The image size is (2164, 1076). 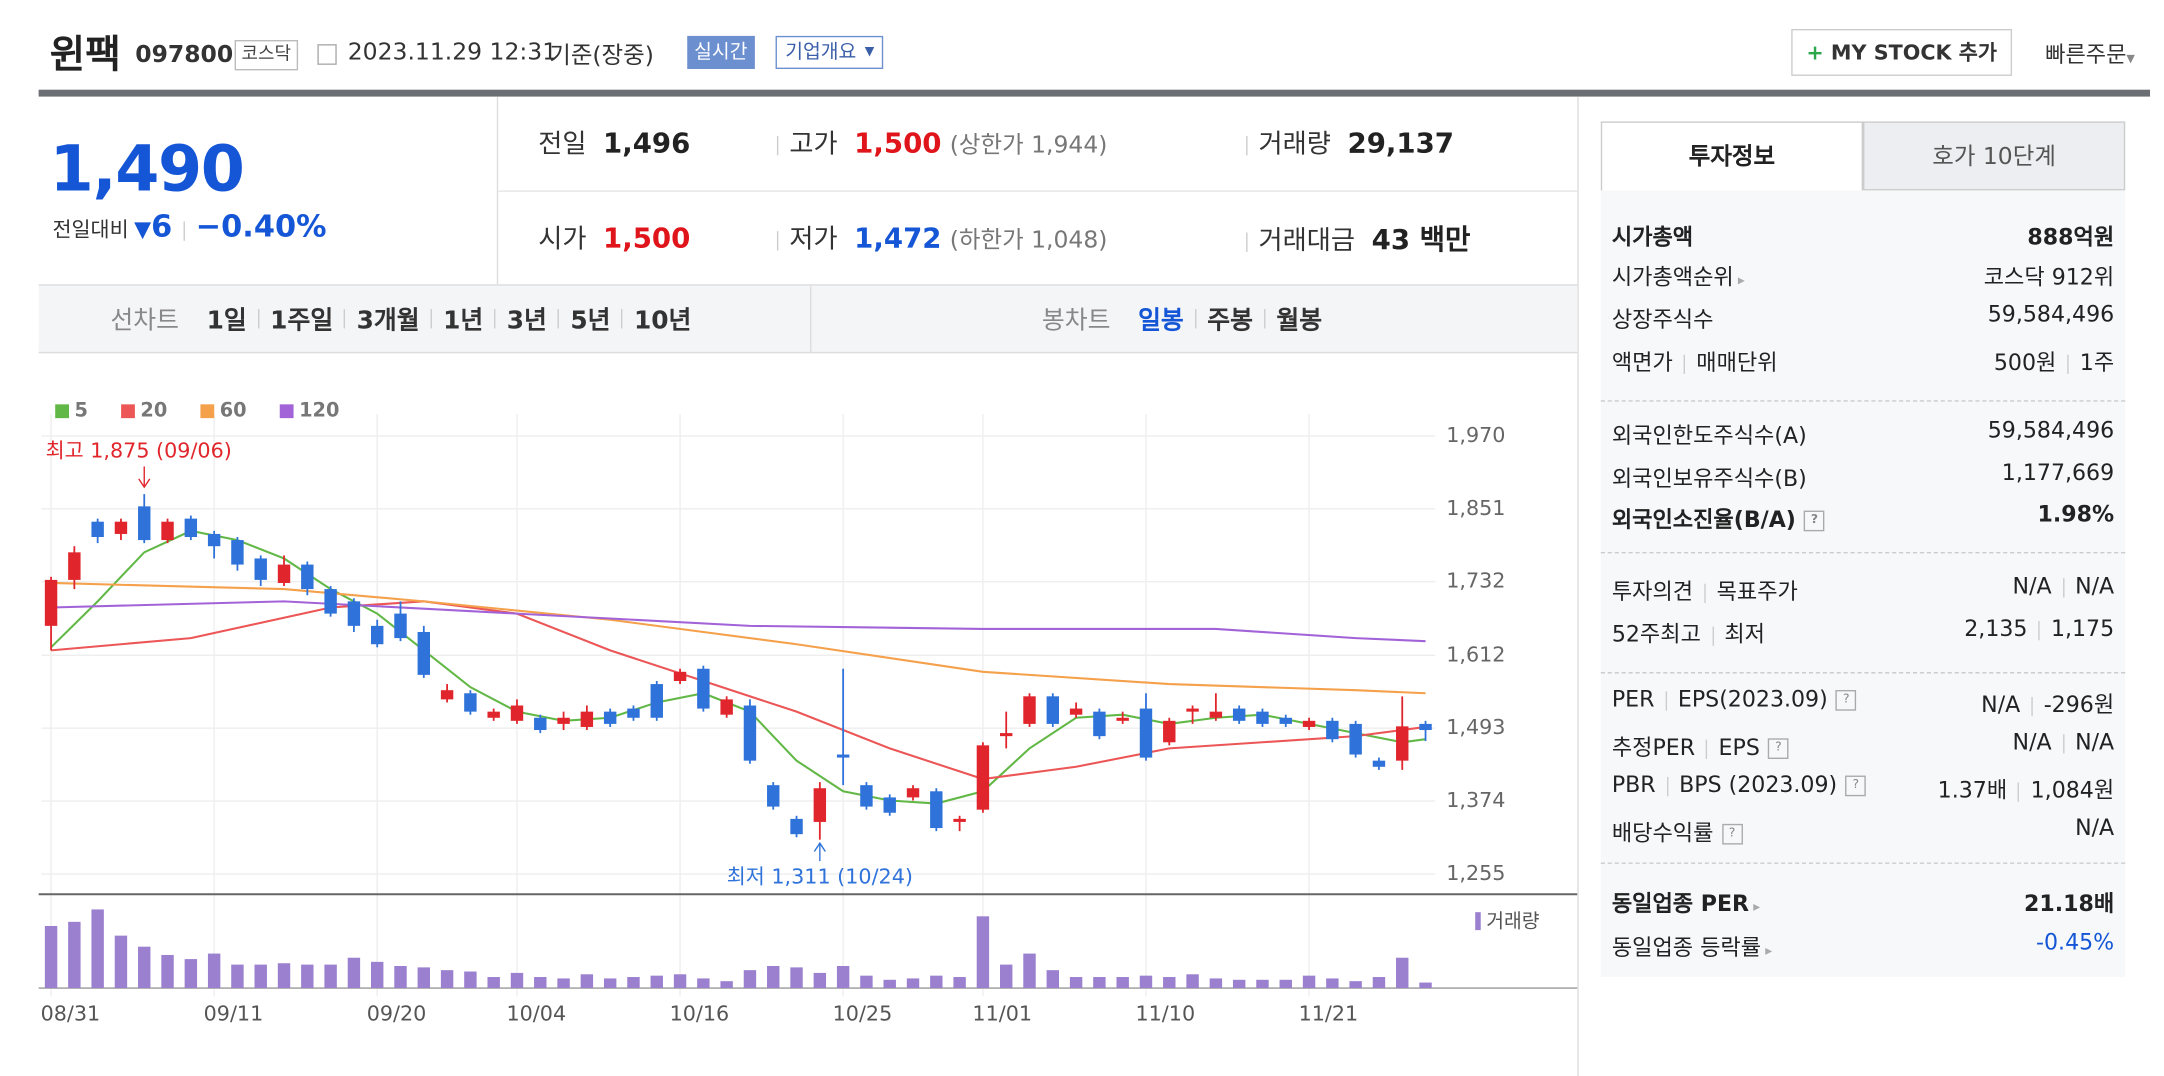 I want to click on candle-tab: 주봉, so click(x=1230, y=321).